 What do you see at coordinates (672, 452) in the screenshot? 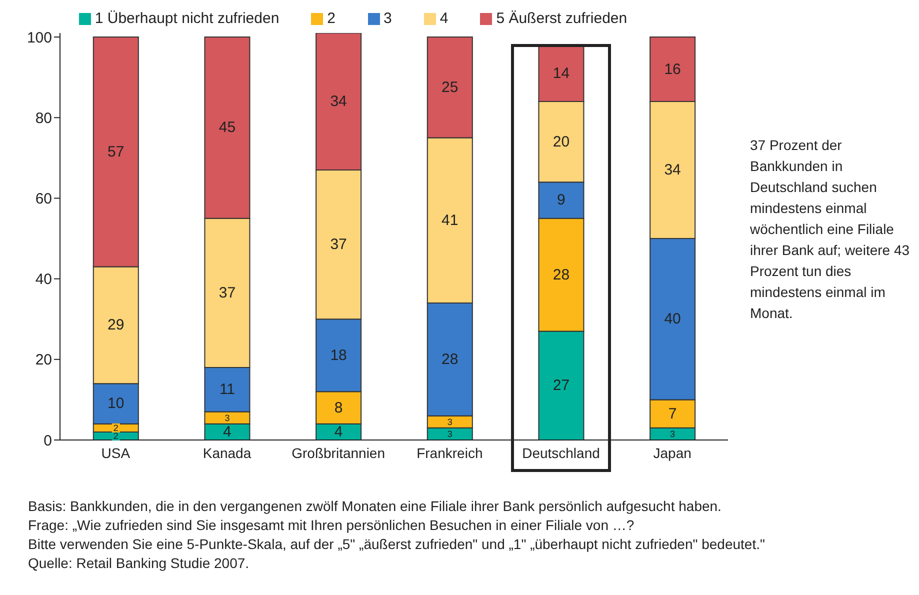
I see `x-tick-label: Japan` at bounding box center [672, 452].